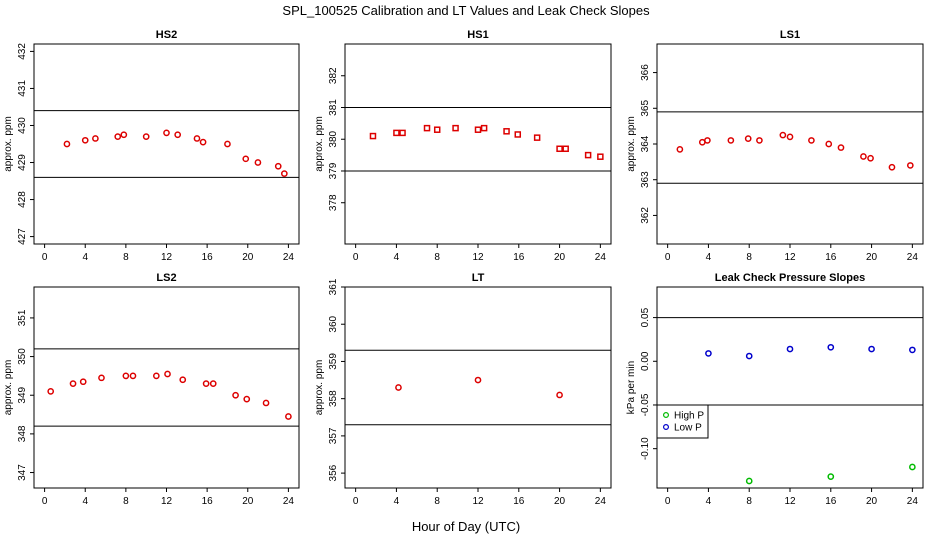  What do you see at coordinates (333, 435) in the screenshot?
I see `y-tick-label: 357` at bounding box center [333, 435].